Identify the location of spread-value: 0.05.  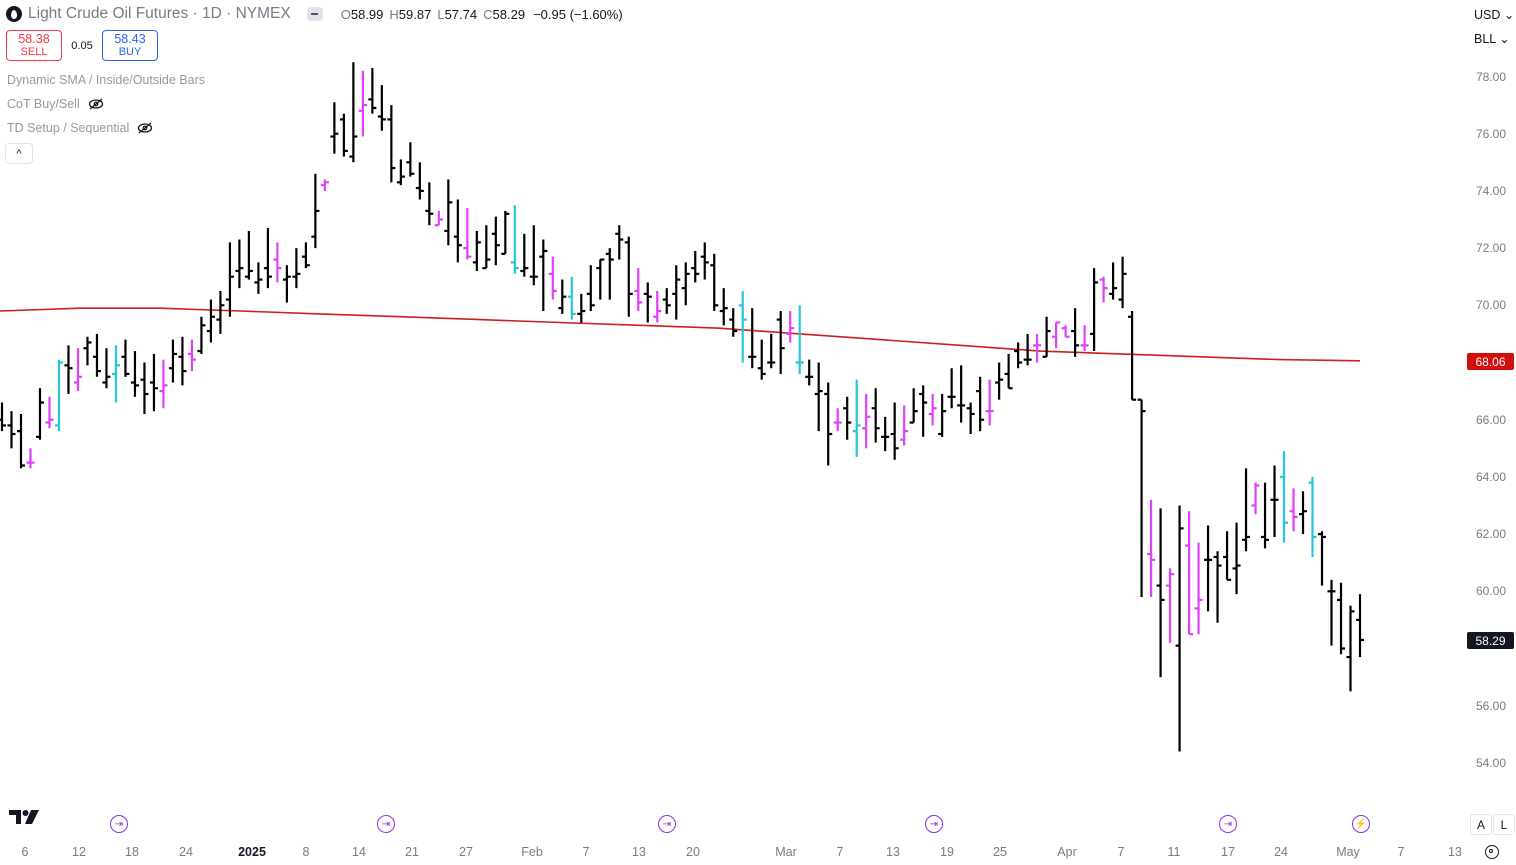
(82, 45).